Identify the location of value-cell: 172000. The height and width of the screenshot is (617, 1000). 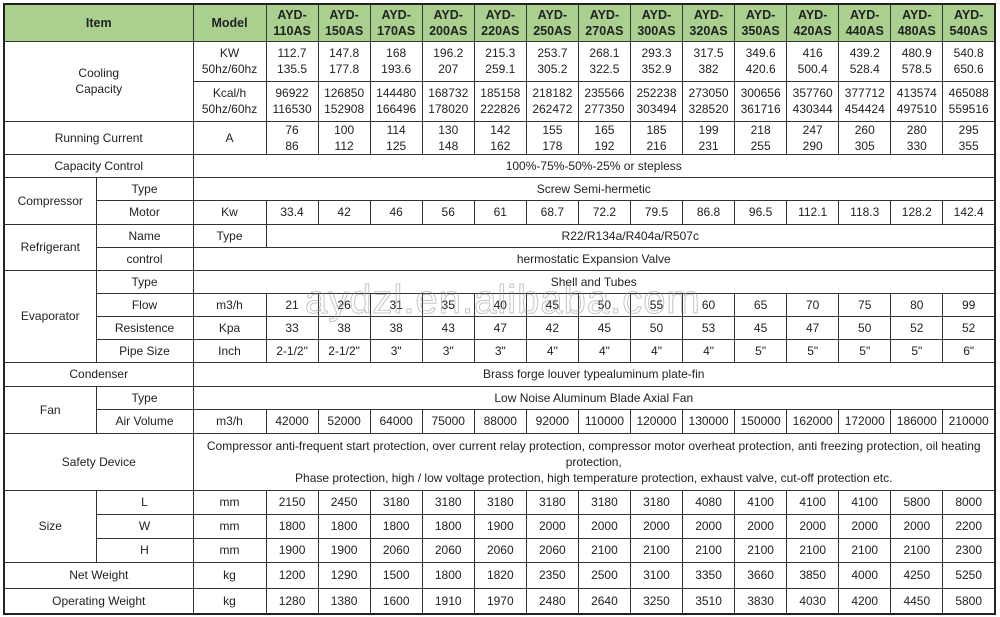
(865, 421).